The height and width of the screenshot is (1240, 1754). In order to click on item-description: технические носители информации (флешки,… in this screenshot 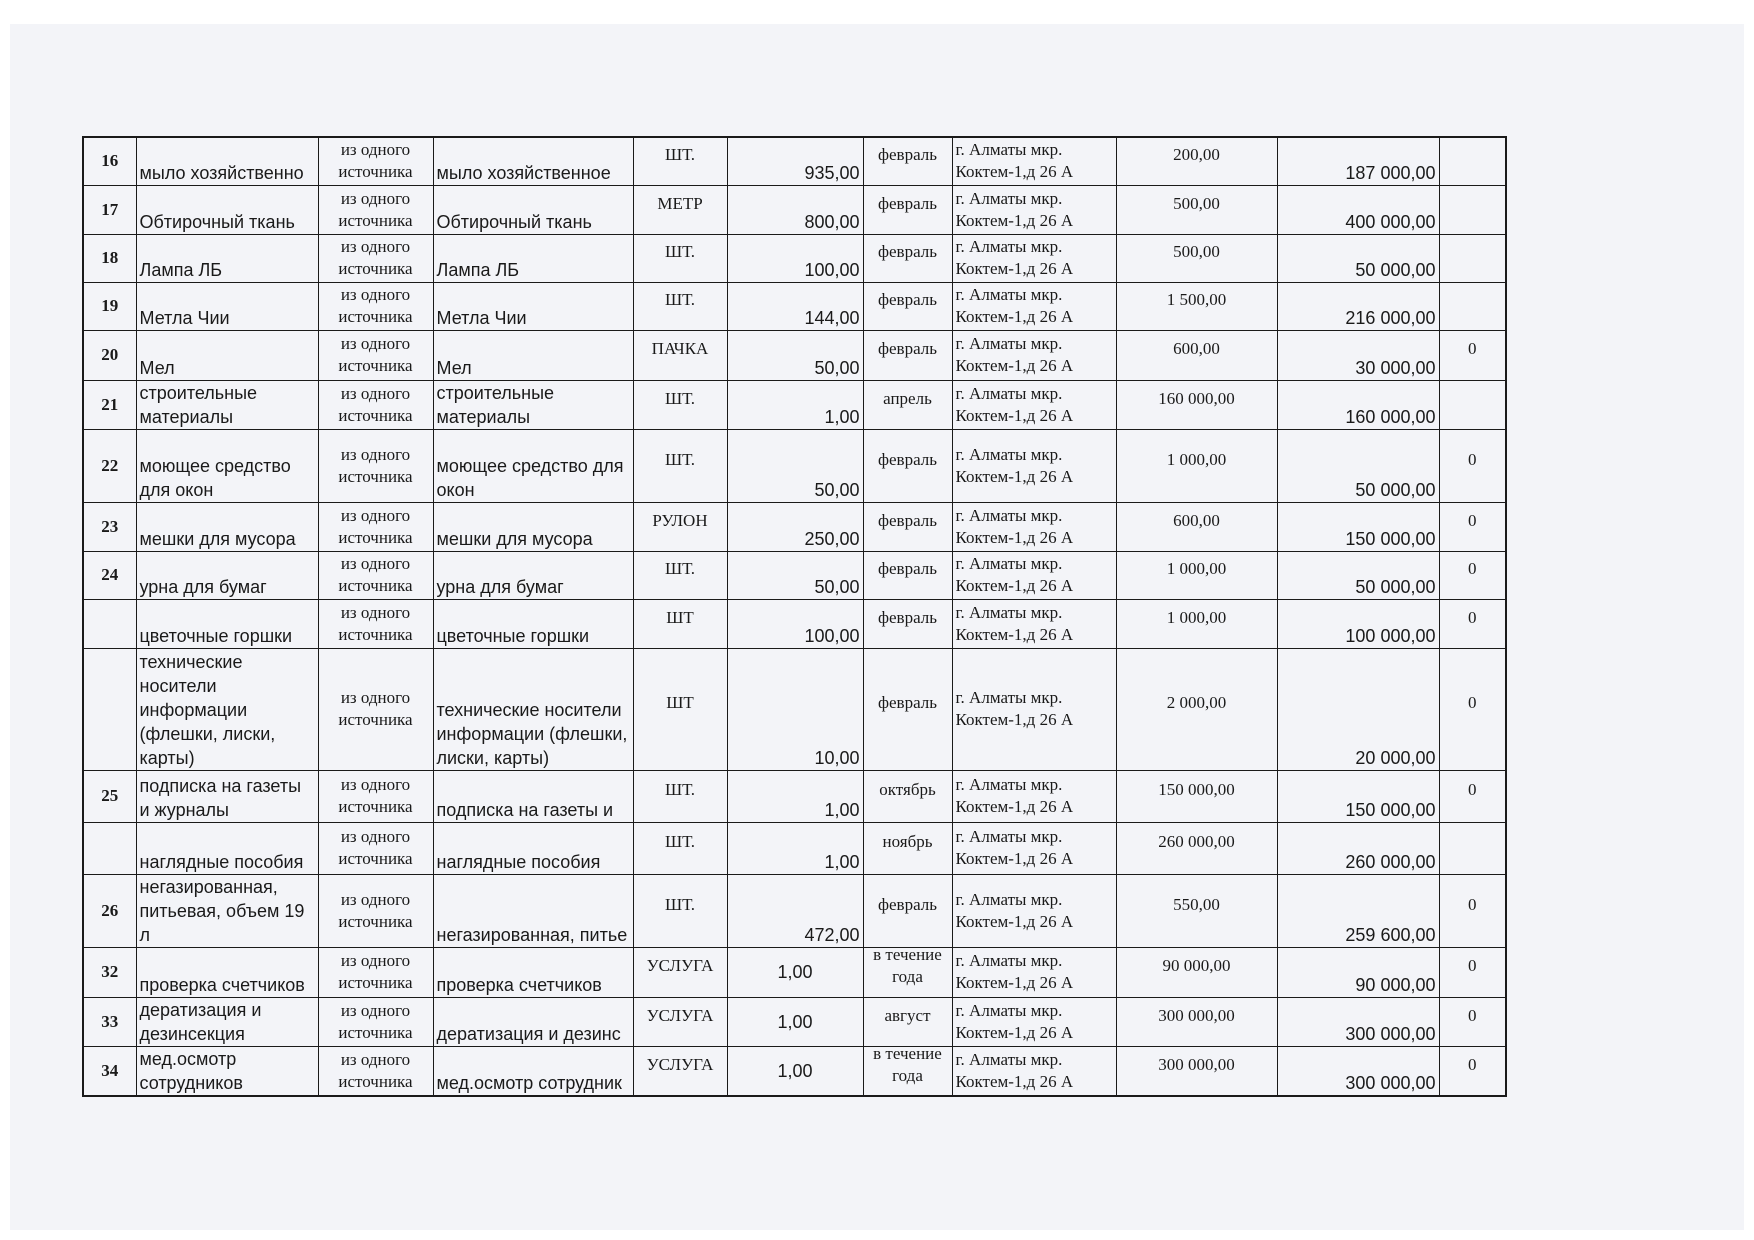, I will do `click(532, 733)`.